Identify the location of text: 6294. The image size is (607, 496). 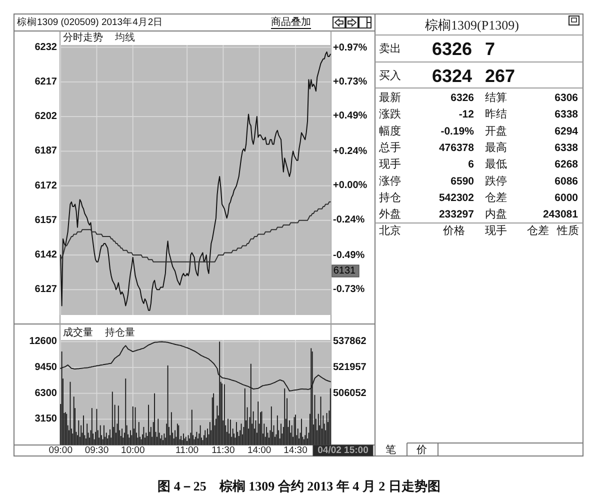
(566, 131).